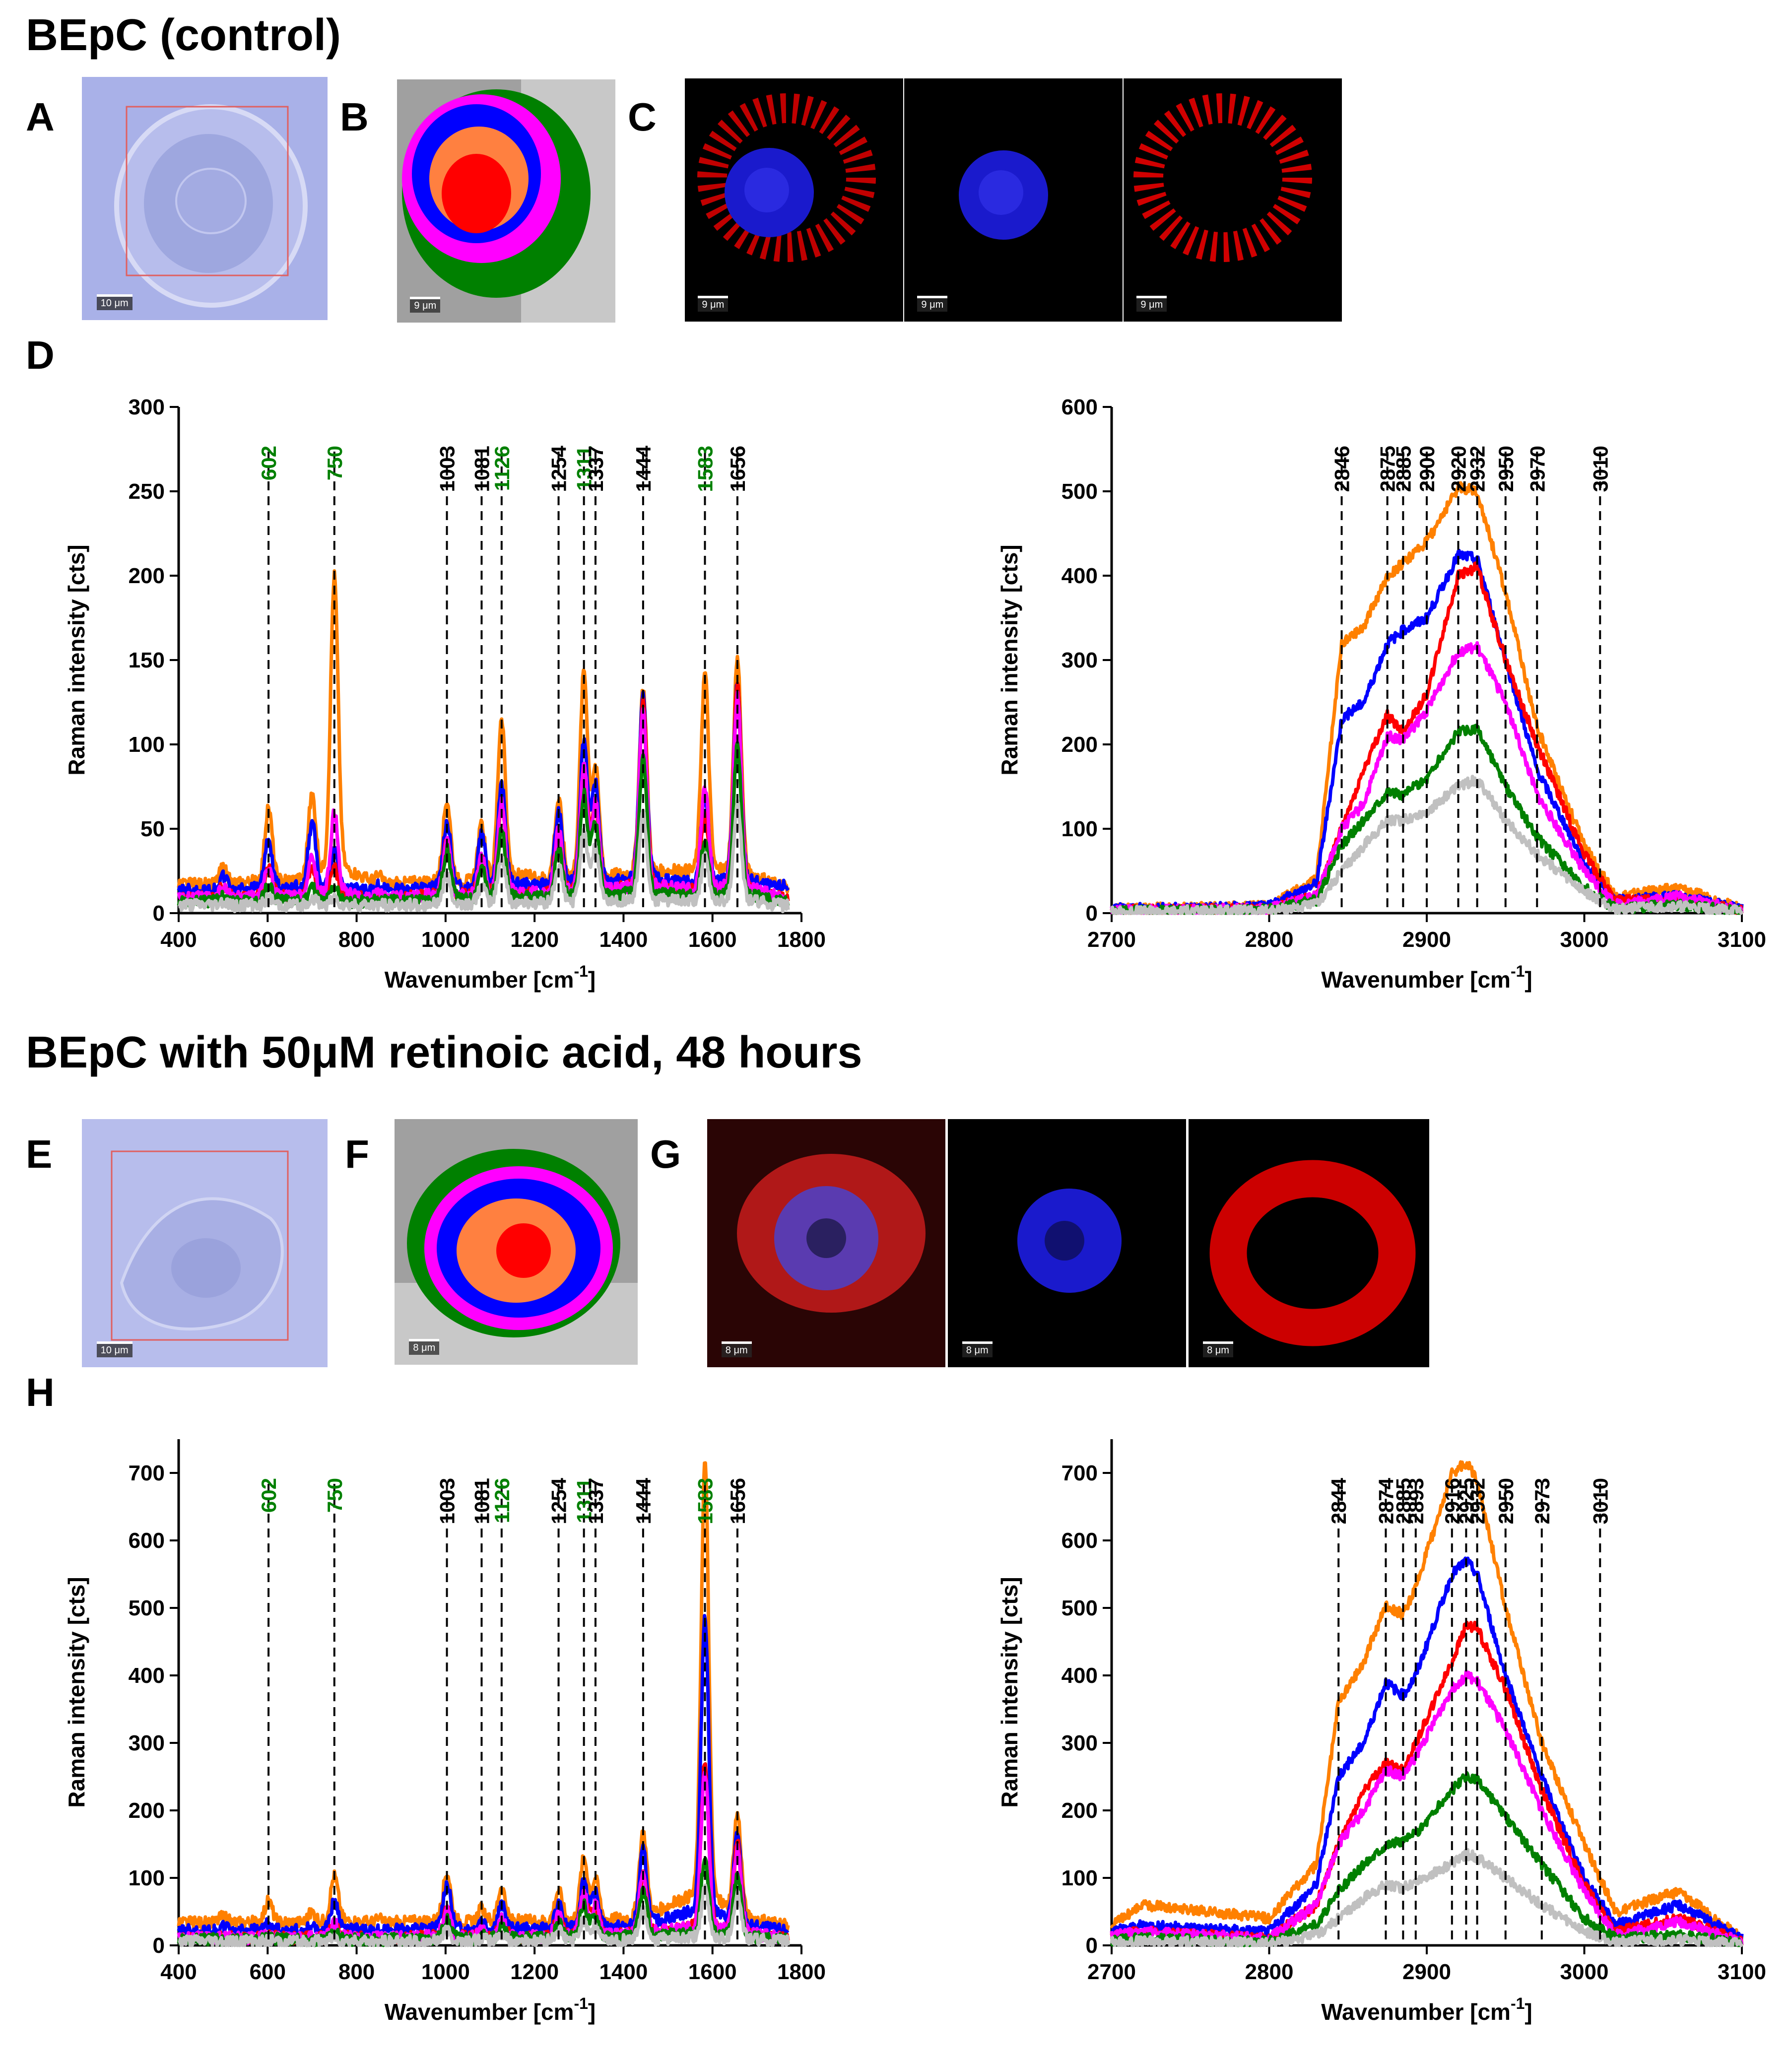 The width and height of the screenshot is (1792, 2063). I want to click on y-tick-label: 400, so click(147, 1676).